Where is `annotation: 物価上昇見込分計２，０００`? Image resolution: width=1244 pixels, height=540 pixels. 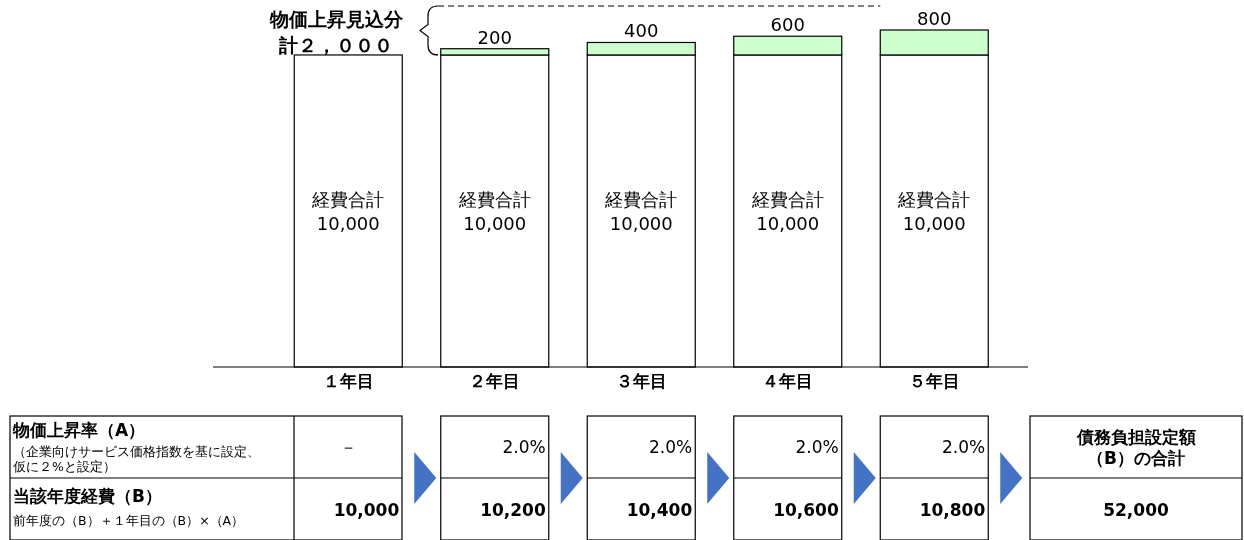 annotation: 物価上昇見込分計２，０００ is located at coordinates (336, 32).